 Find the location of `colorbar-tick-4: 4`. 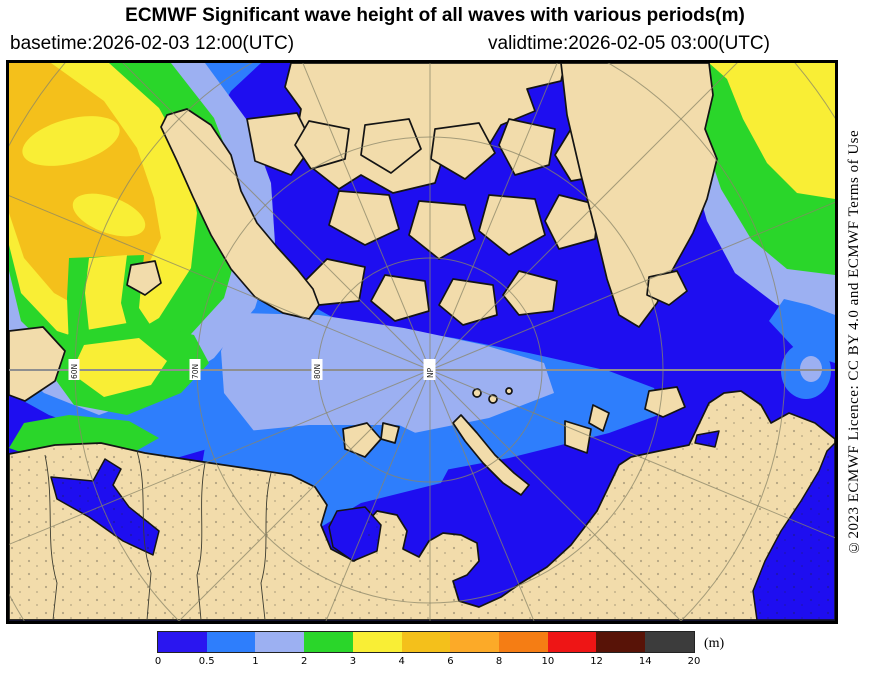

colorbar-tick-4: 4 is located at coordinates (401, 661).